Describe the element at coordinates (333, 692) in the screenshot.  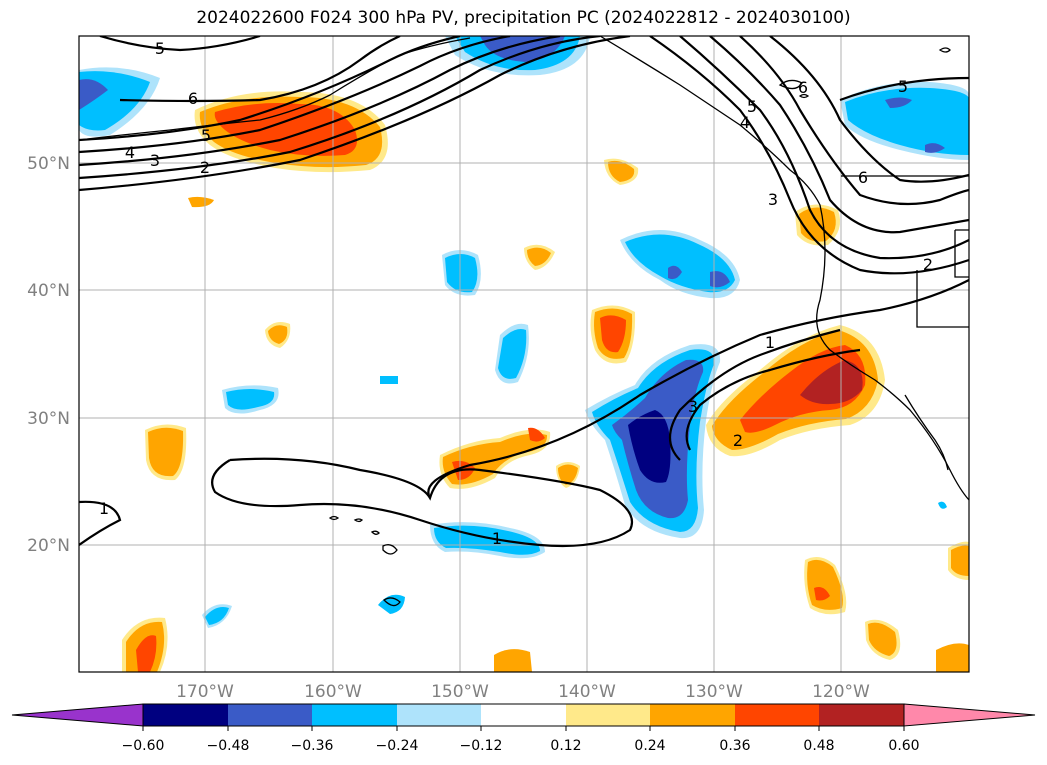
I see `lon-tick-label: 160°W` at that location.